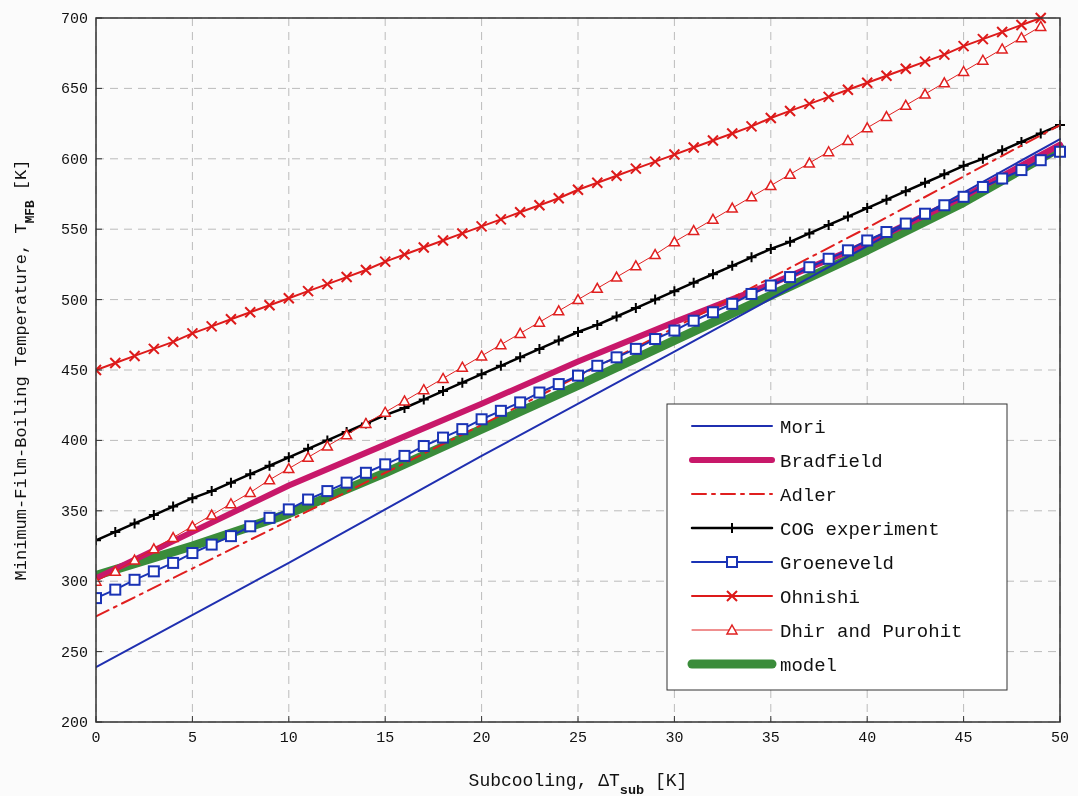  Describe the element at coordinates (192, 738) in the screenshot. I see `x-tick-label: 5` at that location.